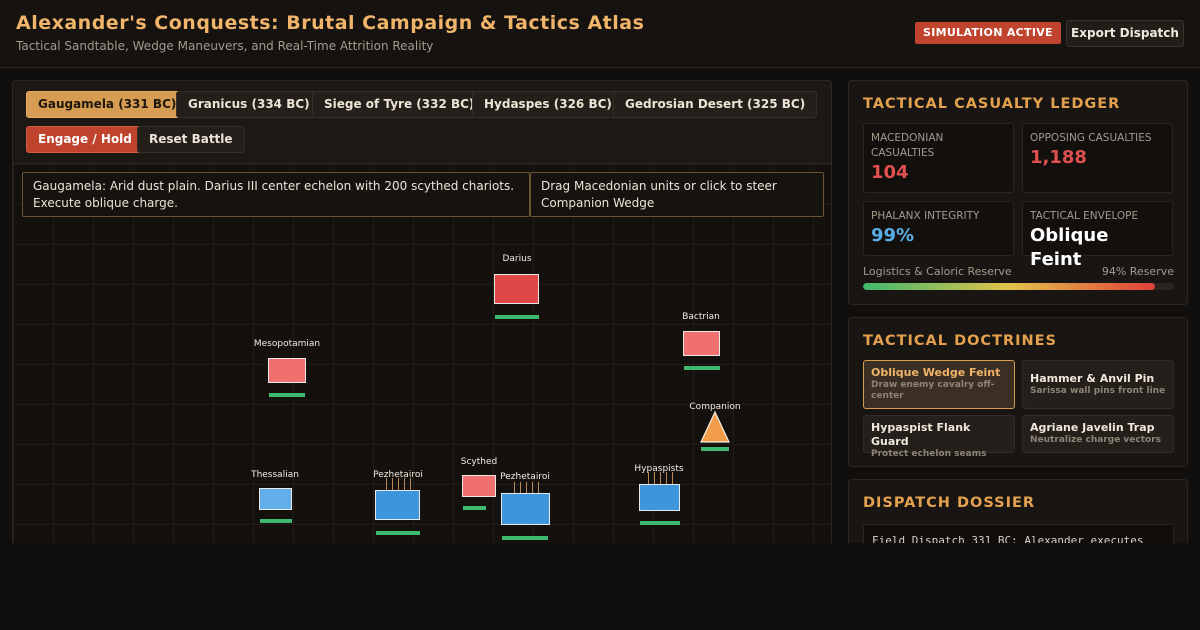 This screenshot has width=1200, height=630. What do you see at coordinates (925, 216) in the screenshot?
I see `stat-label: PHALANX INTEGRITY` at bounding box center [925, 216].